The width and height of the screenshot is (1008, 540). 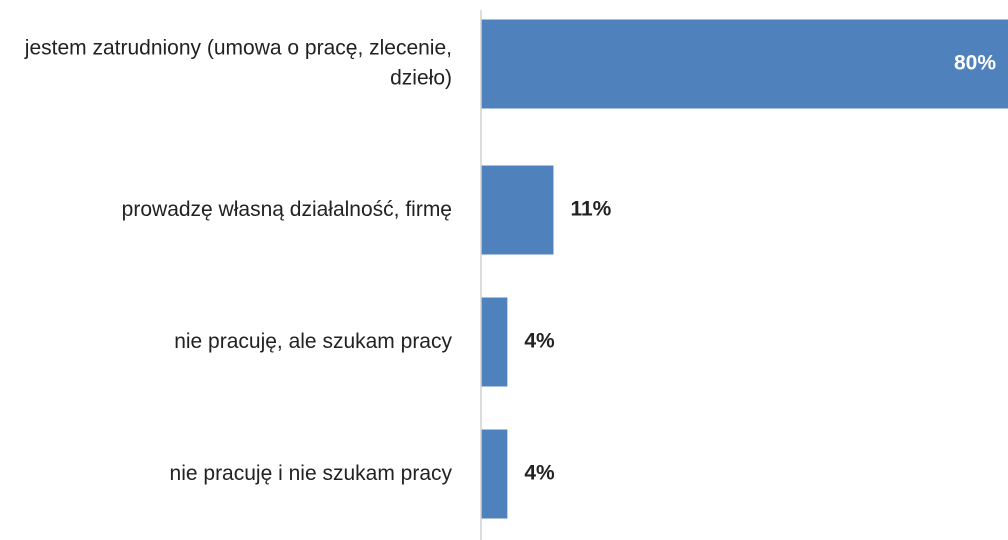 What do you see at coordinates (590, 209) in the screenshot?
I see `value-label: 11%` at bounding box center [590, 209].